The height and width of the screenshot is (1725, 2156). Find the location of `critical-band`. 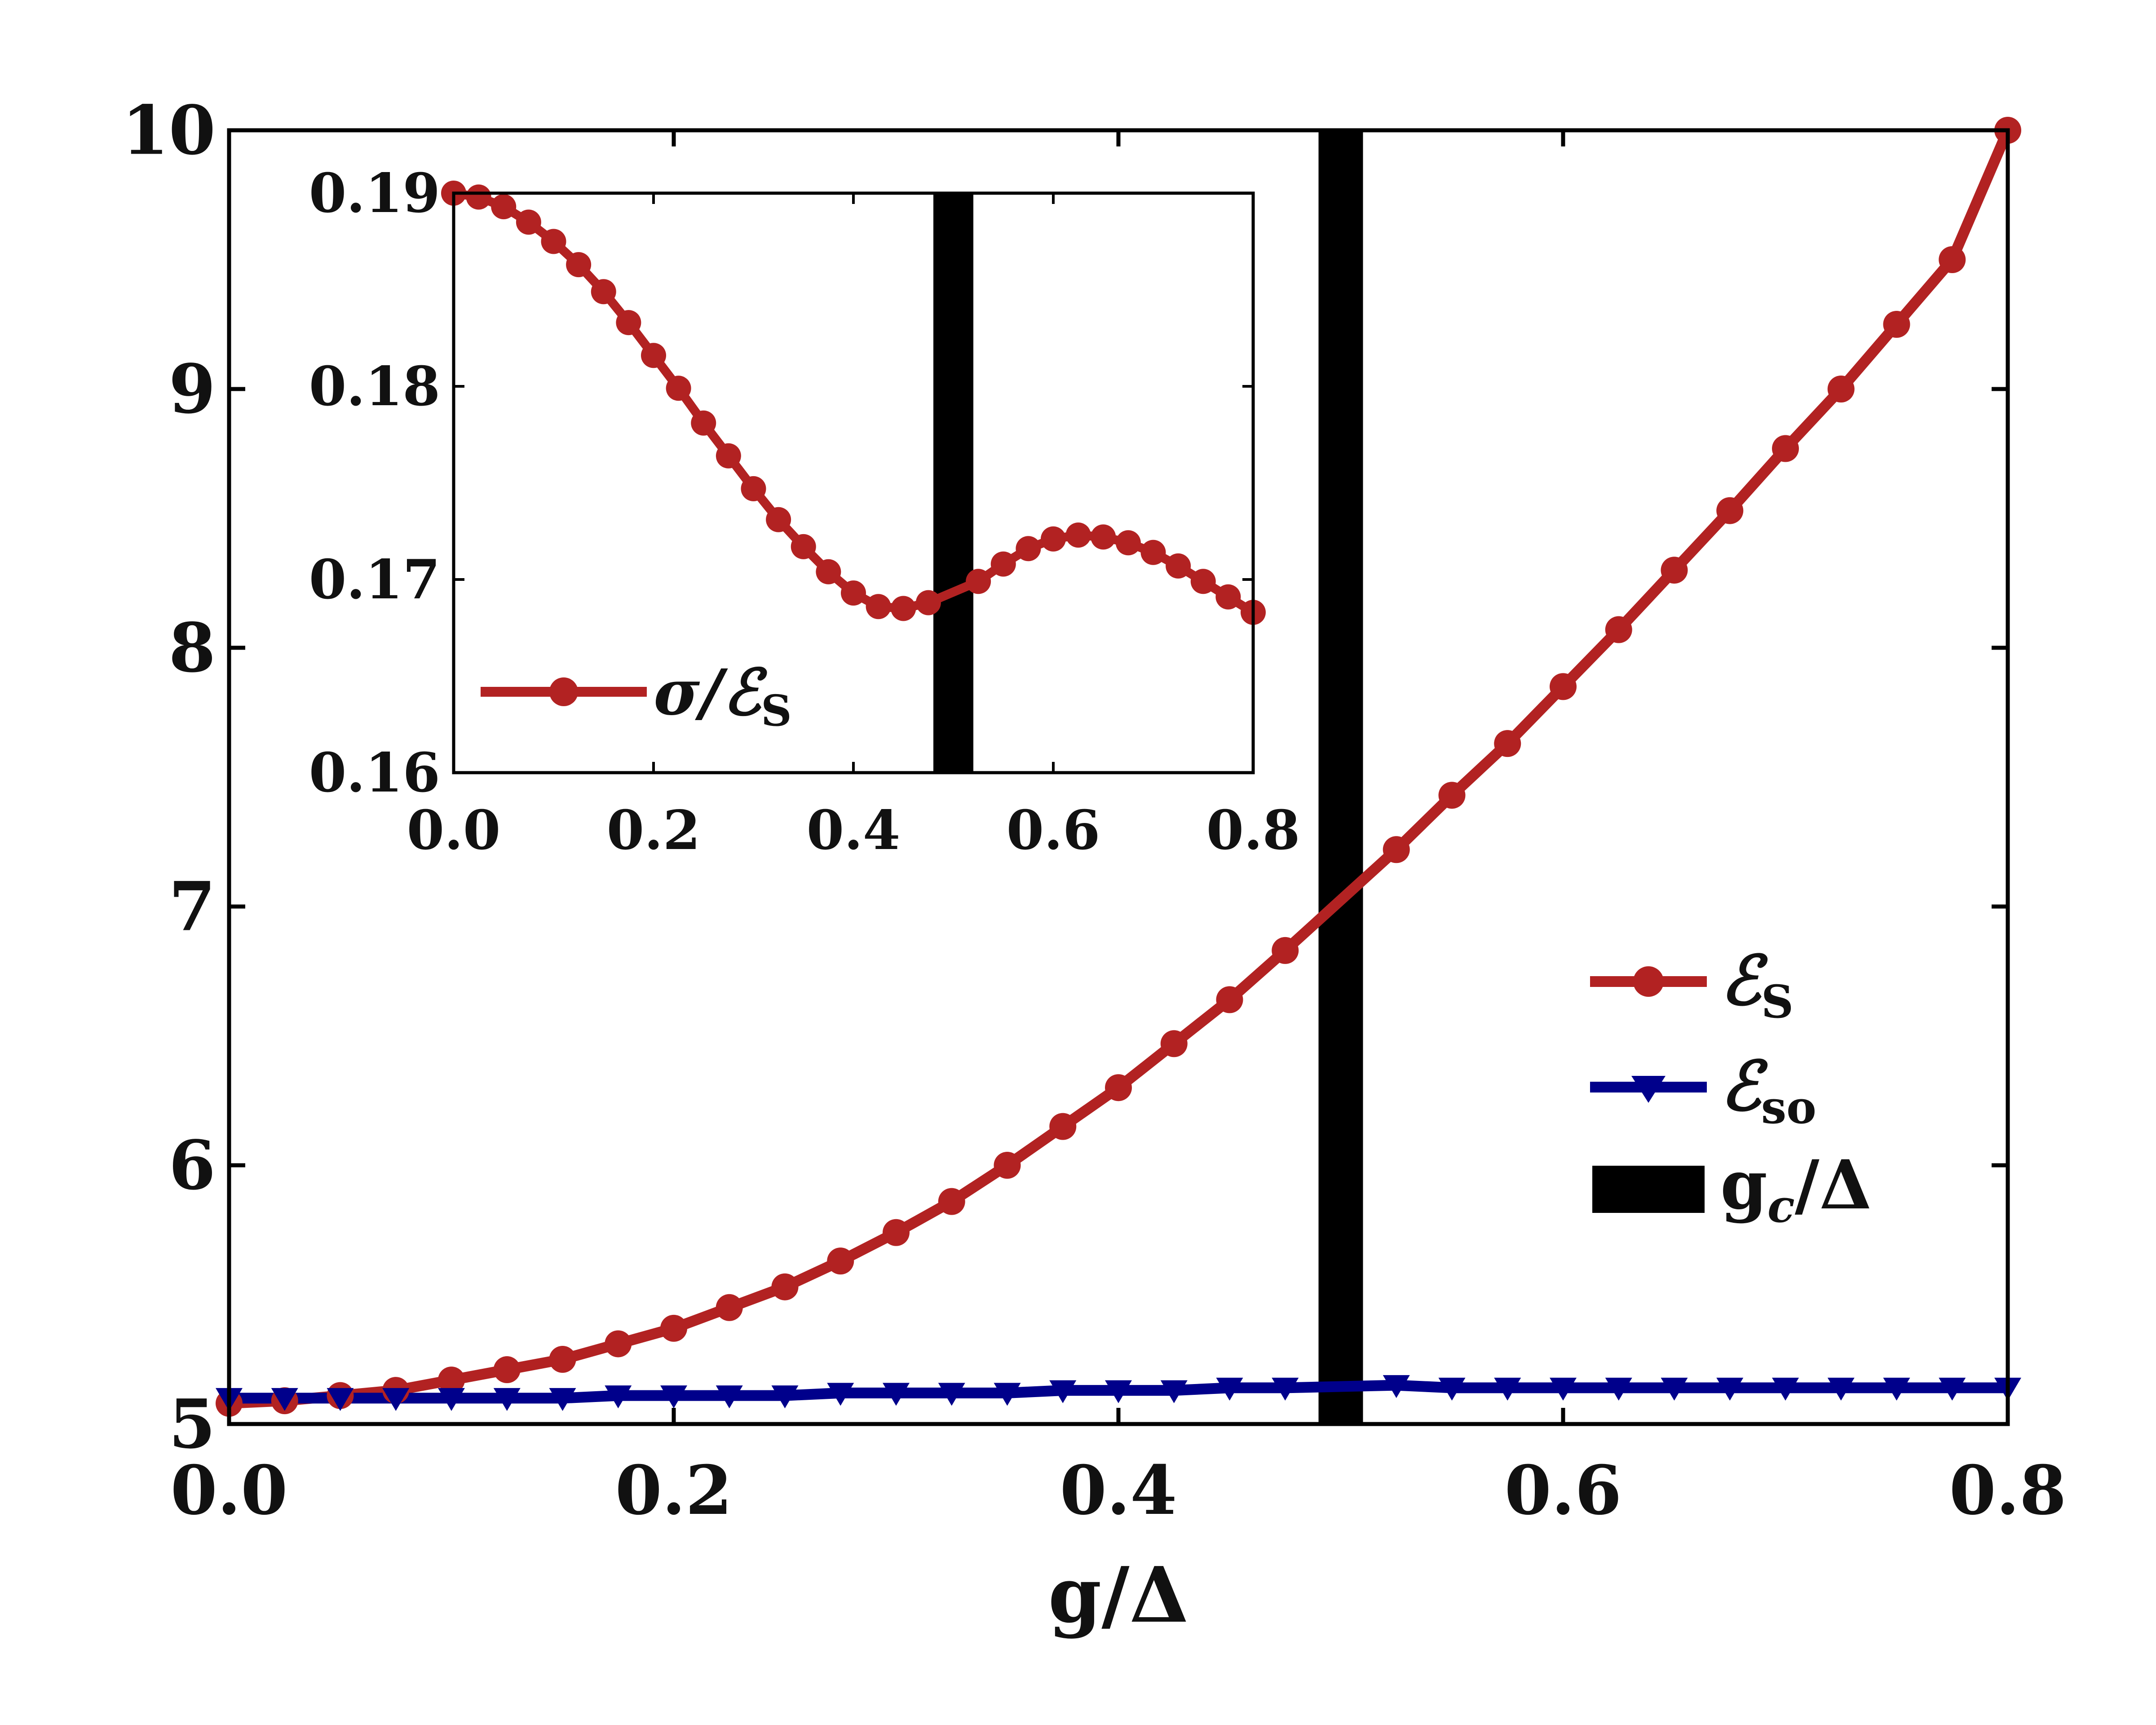

critical-band is located at coordinates (1341, 777).